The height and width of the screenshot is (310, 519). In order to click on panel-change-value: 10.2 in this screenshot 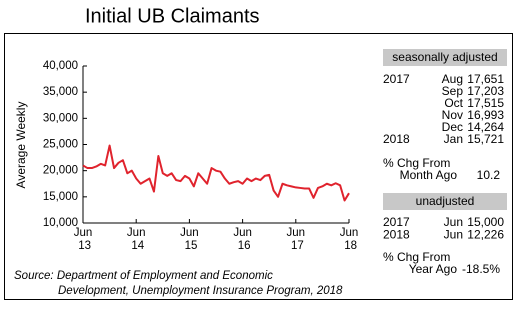, I will do `click(489, 175)`.